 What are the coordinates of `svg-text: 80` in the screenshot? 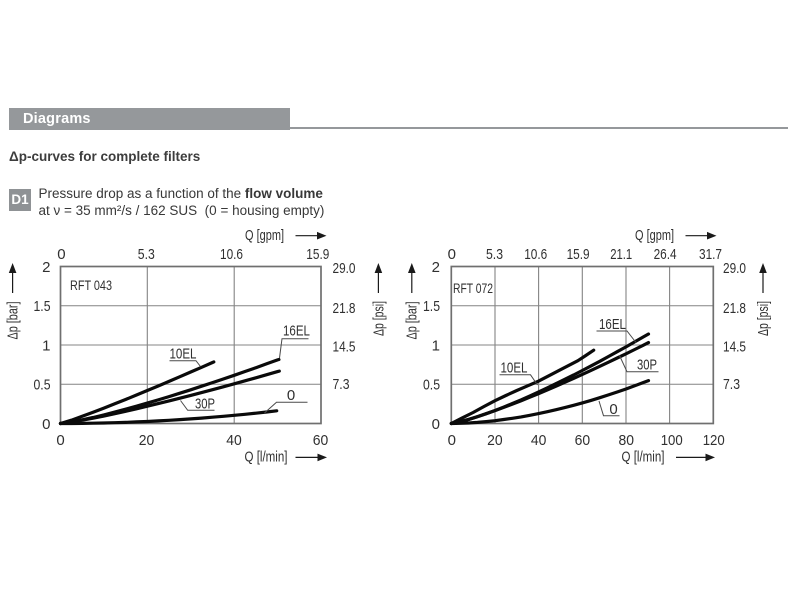 It's located at (627, 440).